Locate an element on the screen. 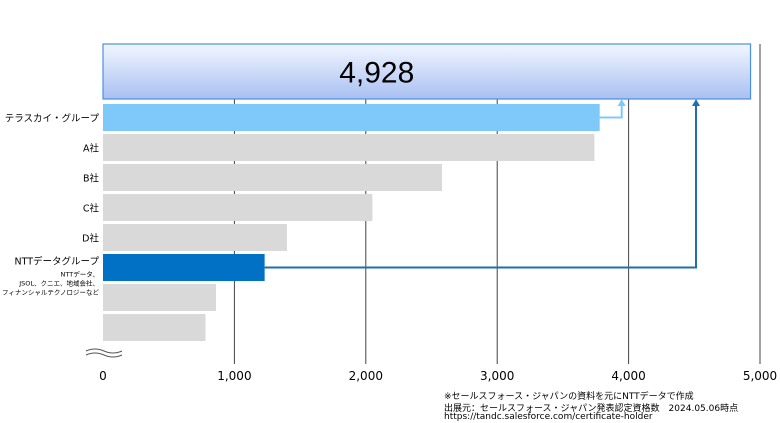 This screenshot has height=423, width=780. x-tick-label: 5,000 is located at coordinates (760, 376).